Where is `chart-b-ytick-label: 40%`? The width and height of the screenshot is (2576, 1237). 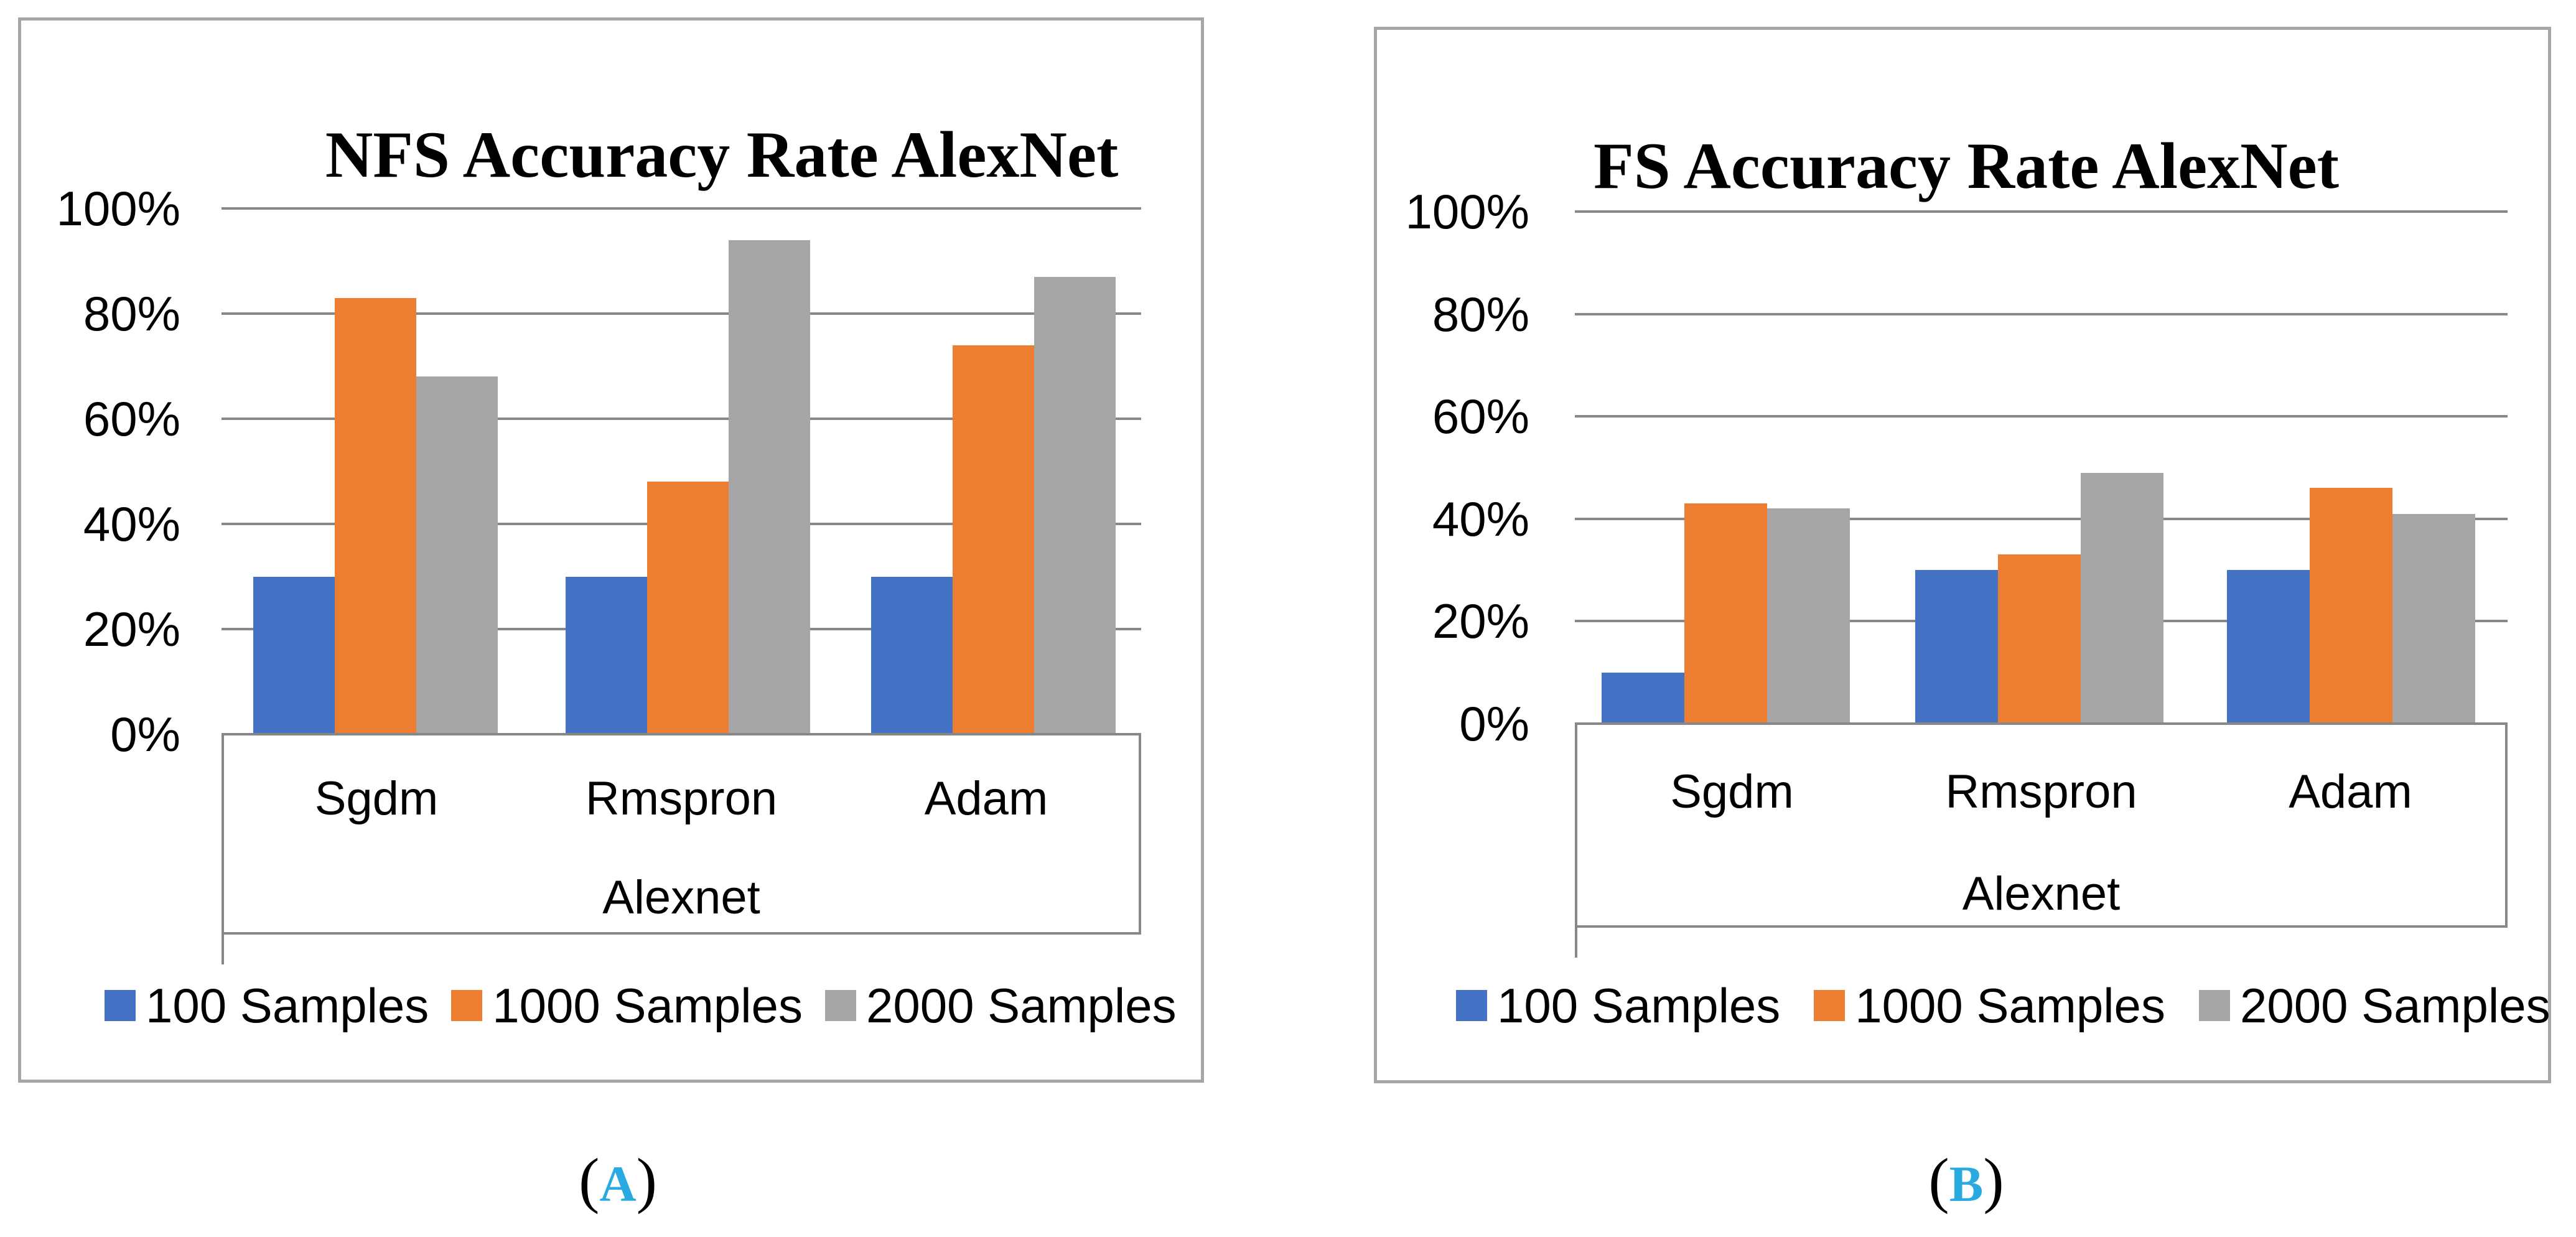
chart-b-ytick-label: 40% is located at coordinates (1480, 518).